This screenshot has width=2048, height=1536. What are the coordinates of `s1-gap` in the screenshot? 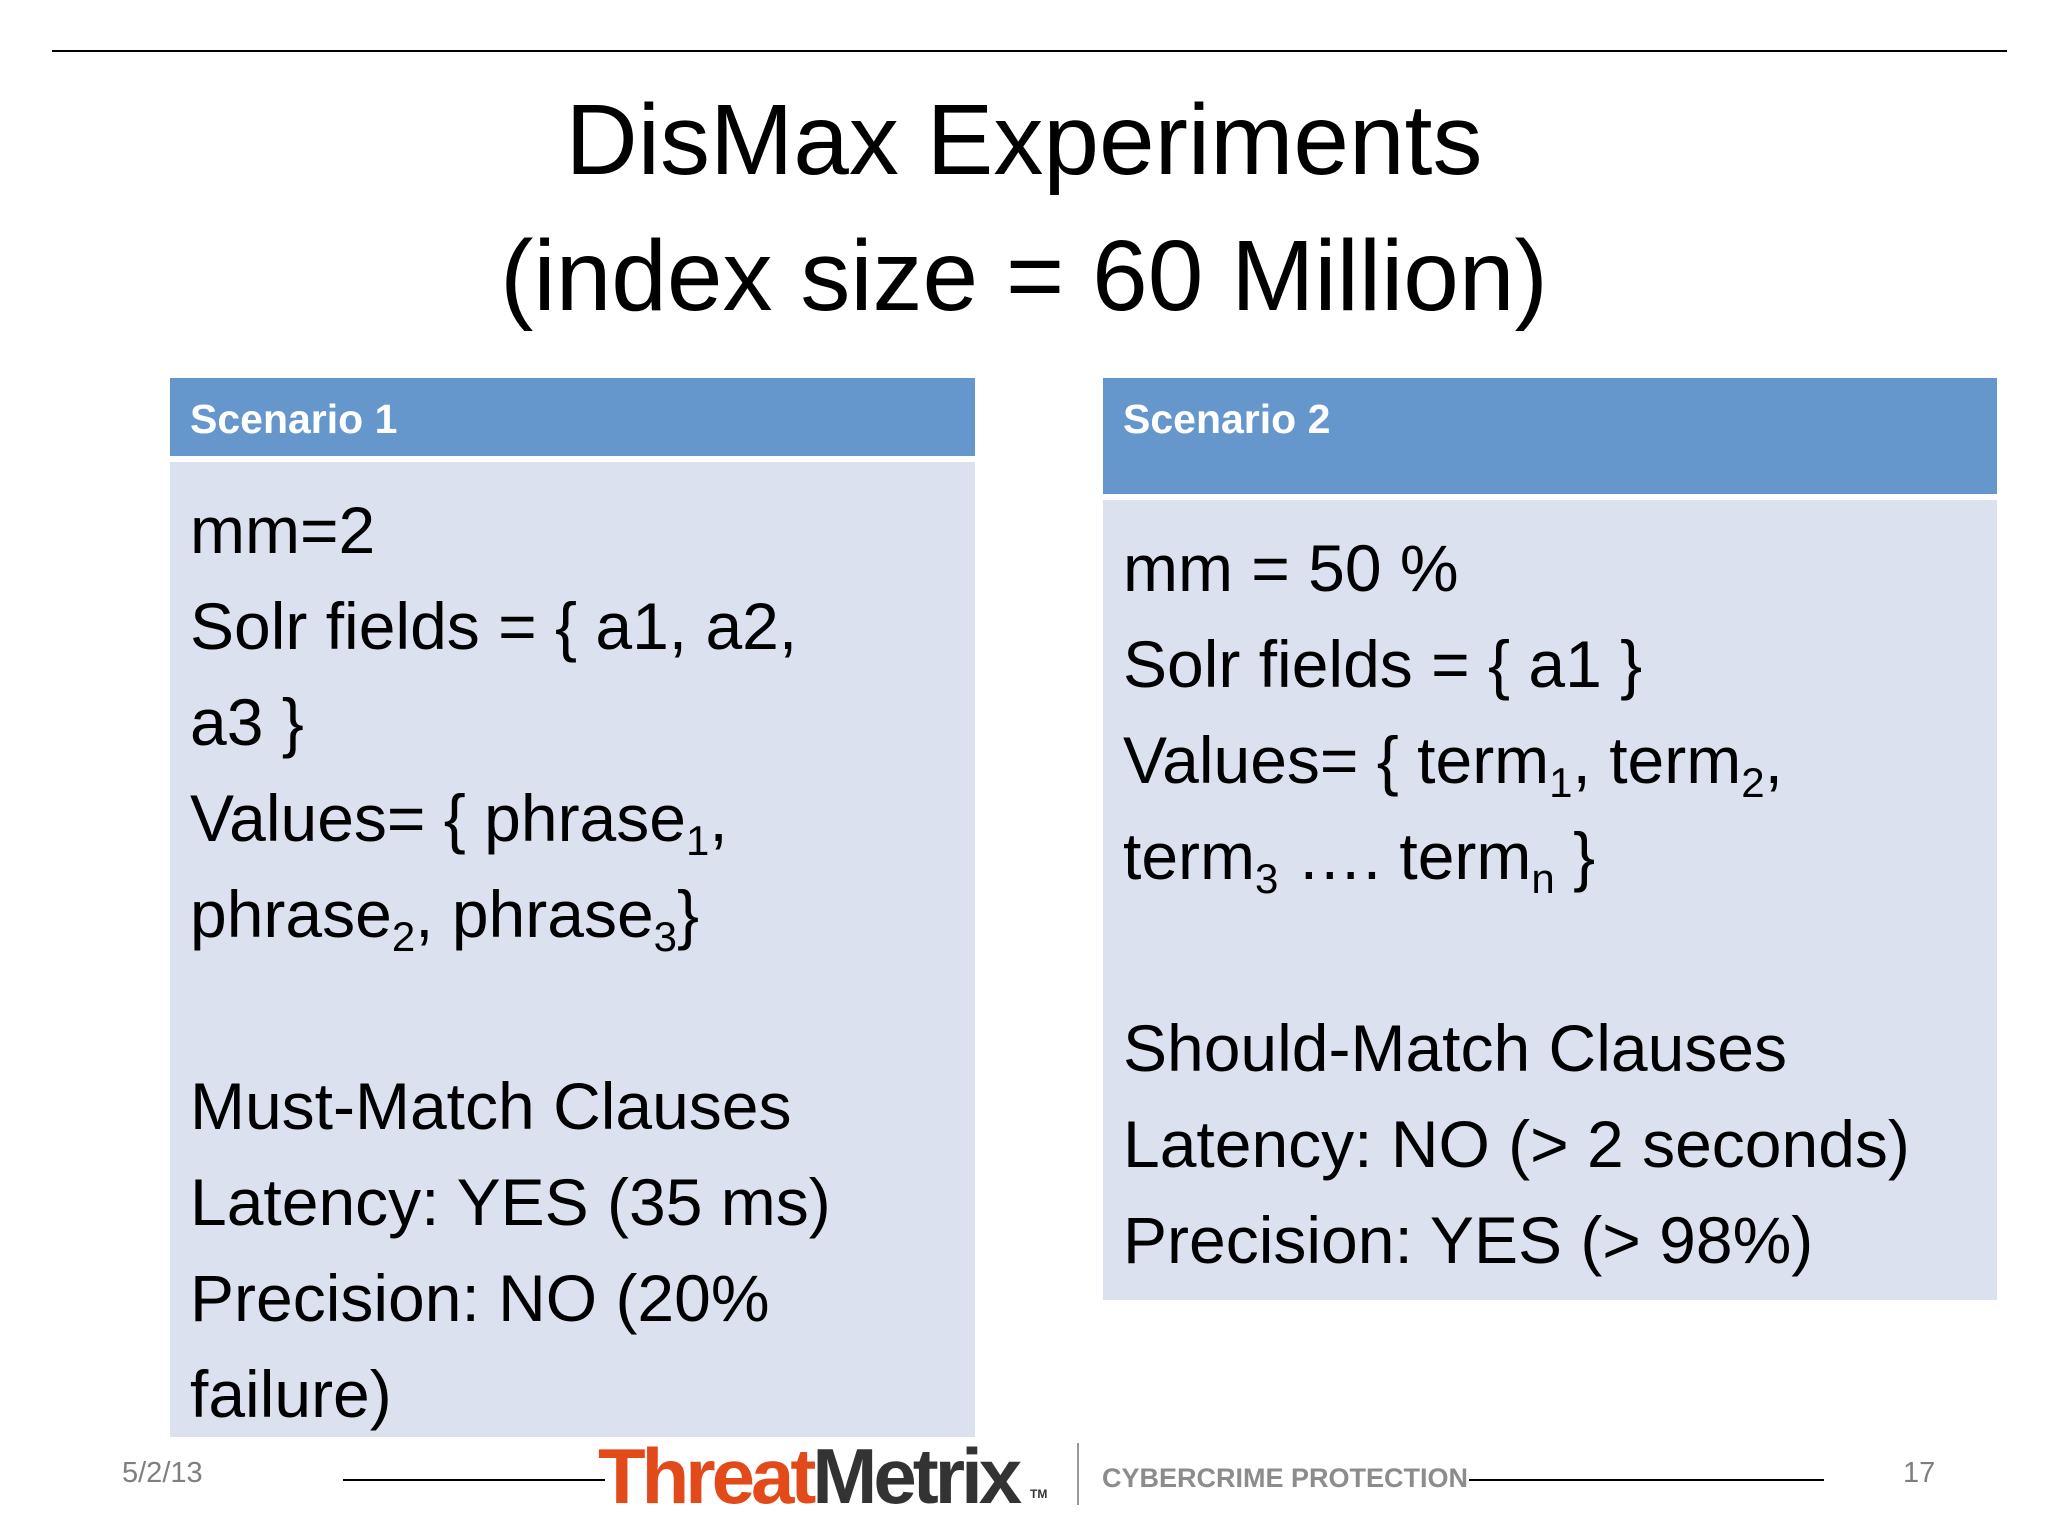 It's located at (572, 1010).